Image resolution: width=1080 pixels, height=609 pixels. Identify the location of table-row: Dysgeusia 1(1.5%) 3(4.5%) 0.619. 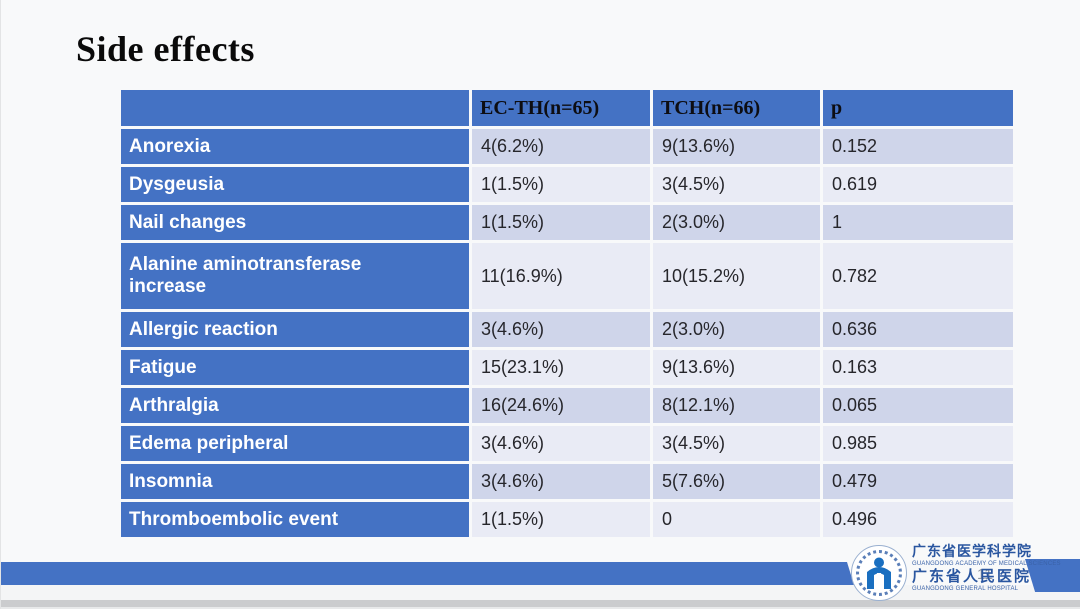
(567, 184).